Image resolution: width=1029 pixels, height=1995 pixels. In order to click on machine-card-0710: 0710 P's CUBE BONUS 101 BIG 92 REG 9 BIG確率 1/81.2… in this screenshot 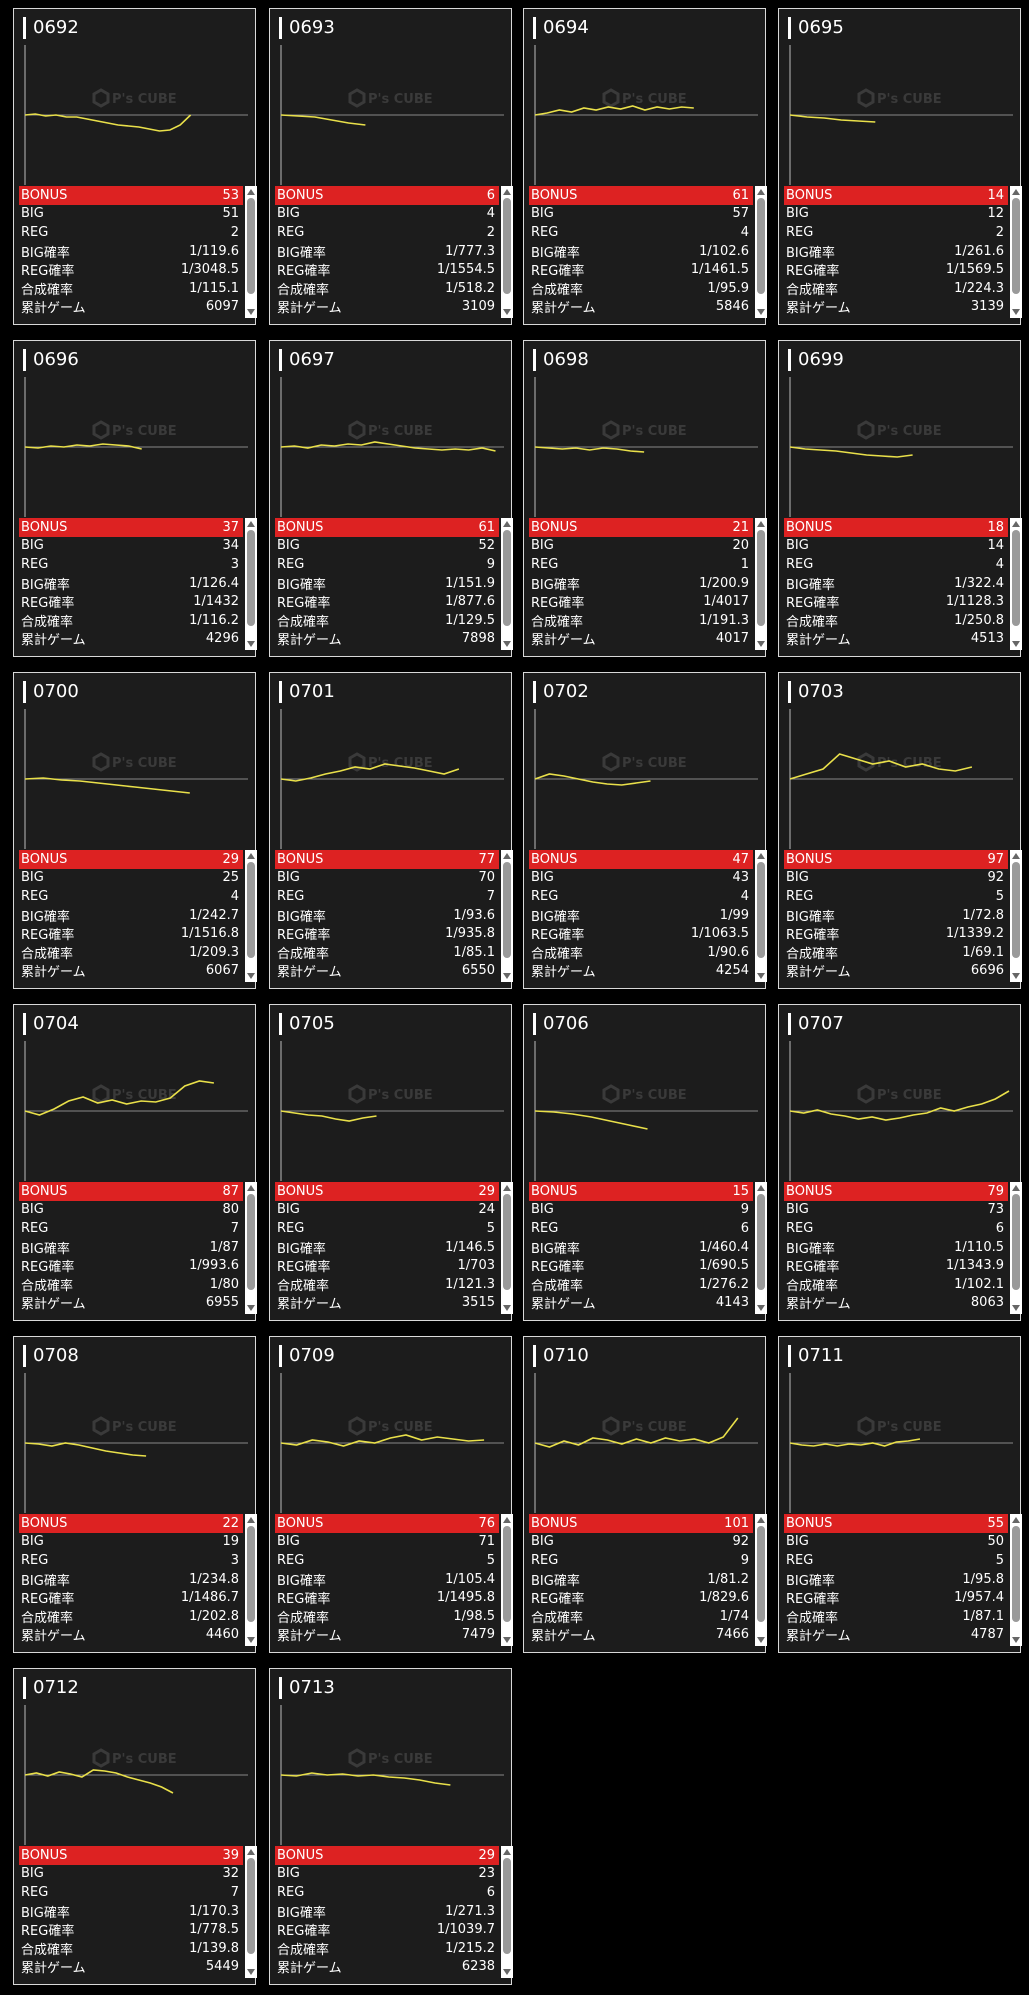, I will do `click(645, 1494)`.